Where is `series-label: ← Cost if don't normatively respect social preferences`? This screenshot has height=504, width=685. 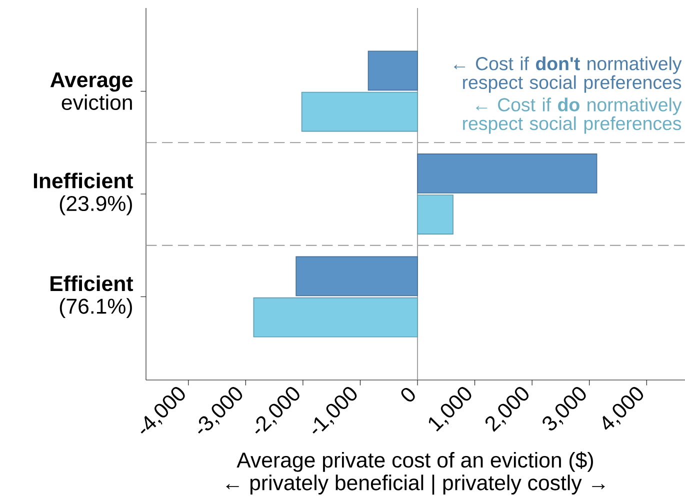 series-label: ← Cost if don't normatively respect social preferences is located at coordinates (568, 74).